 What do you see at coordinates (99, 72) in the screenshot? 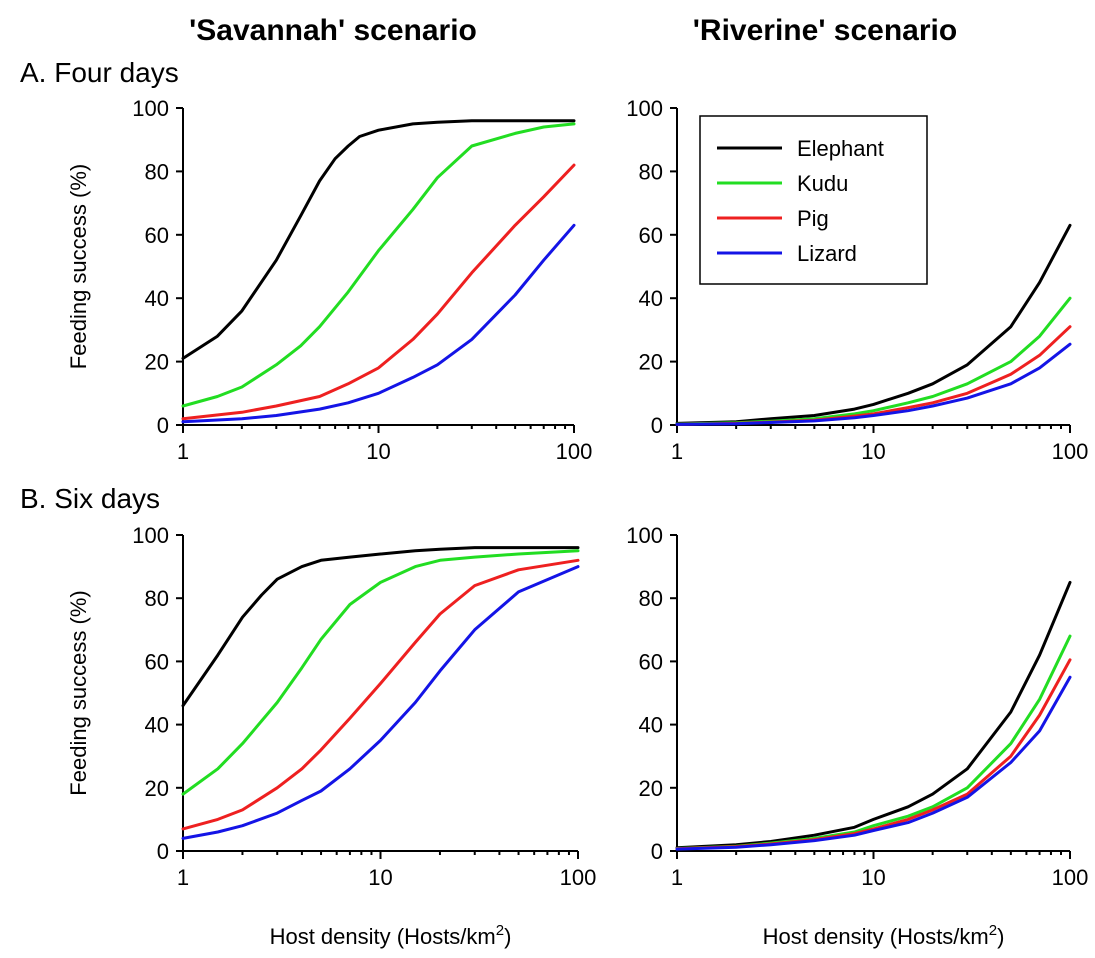
I see `row-title-four-days: A. Four days` at bounding box center [99, 72].